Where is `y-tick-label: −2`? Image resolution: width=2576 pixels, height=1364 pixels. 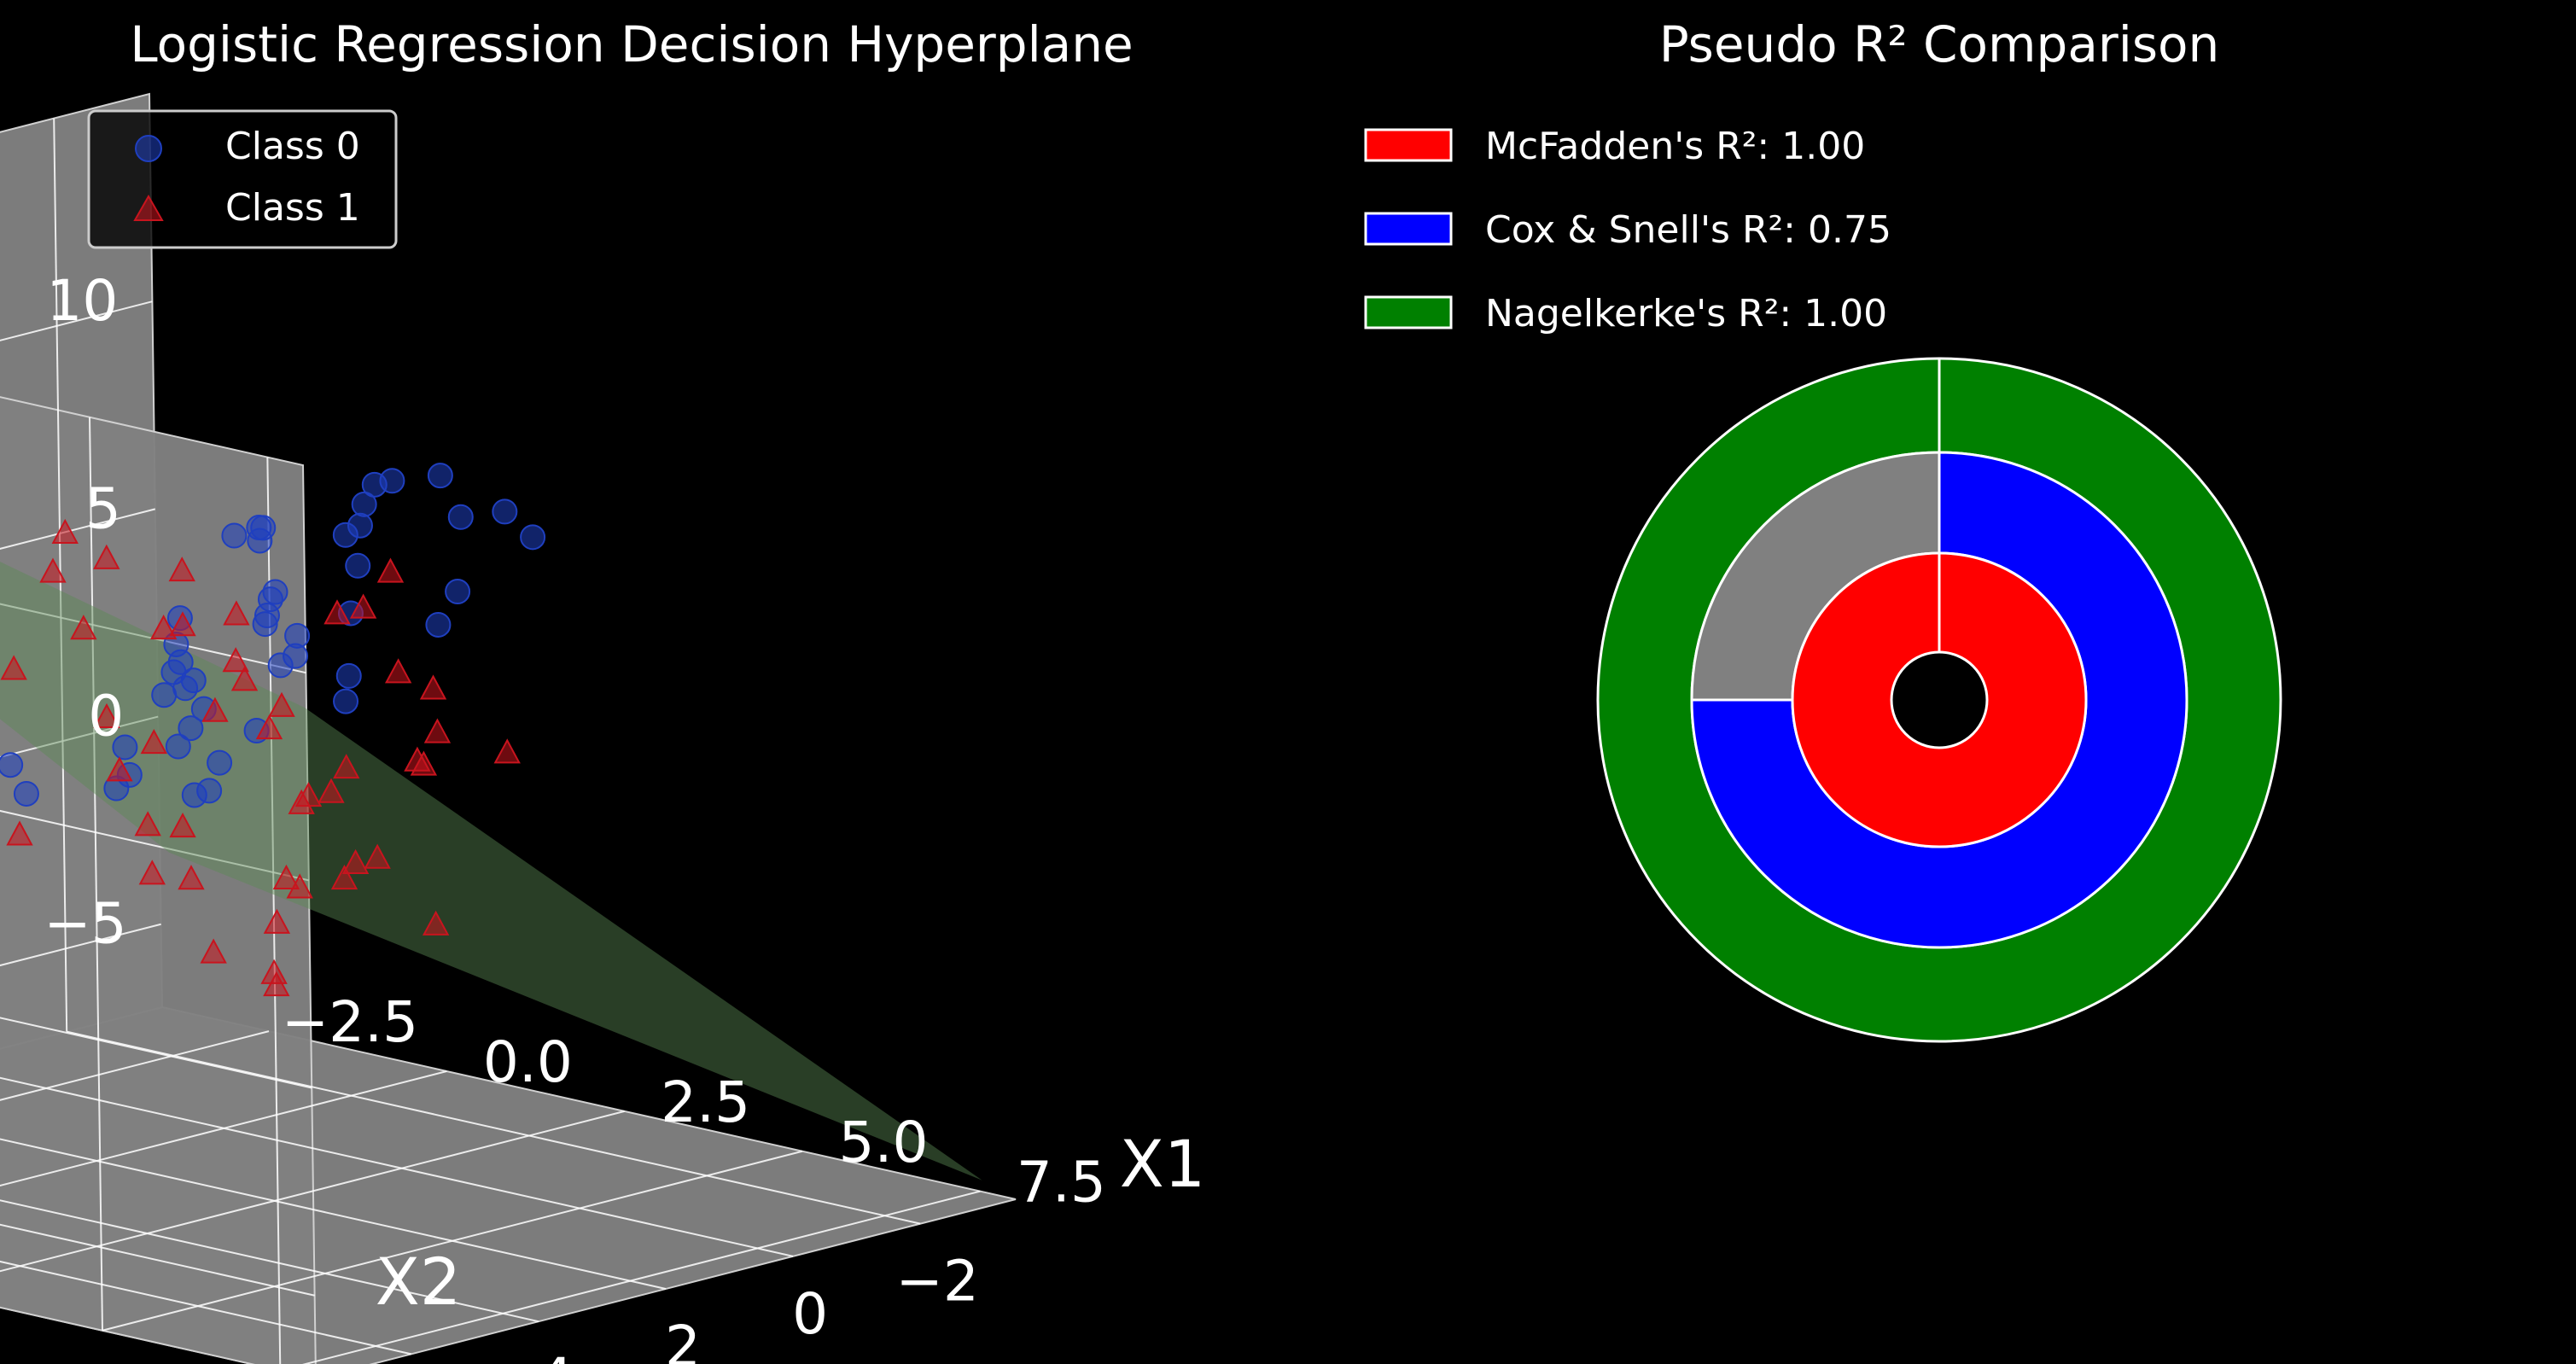 y-tick-label: −2 is located at coordinates (937, 1281).